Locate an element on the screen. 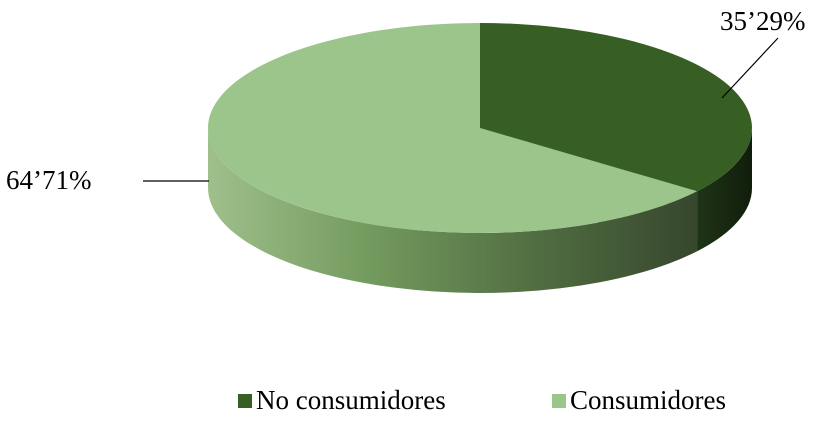  data-label-consumidores: 64’71% is located at coordinates (48, 180).